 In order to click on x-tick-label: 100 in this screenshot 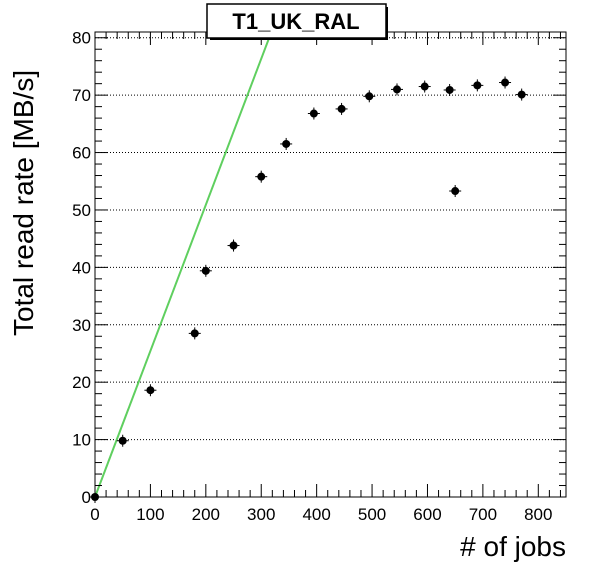, I will do `click(150, 514)`.